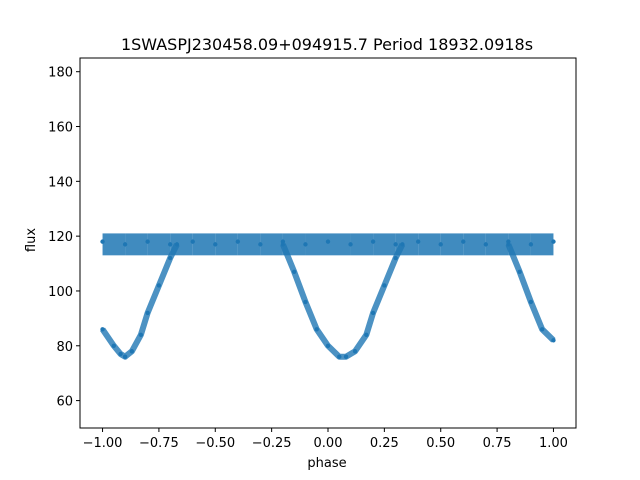 Image resolution: width=640 pixels, height=480 pixels. What do you see at coordinates (328, 443) in the screenshot?
I see `x-tick-label: 0.00` at bounding box center [328, 443].